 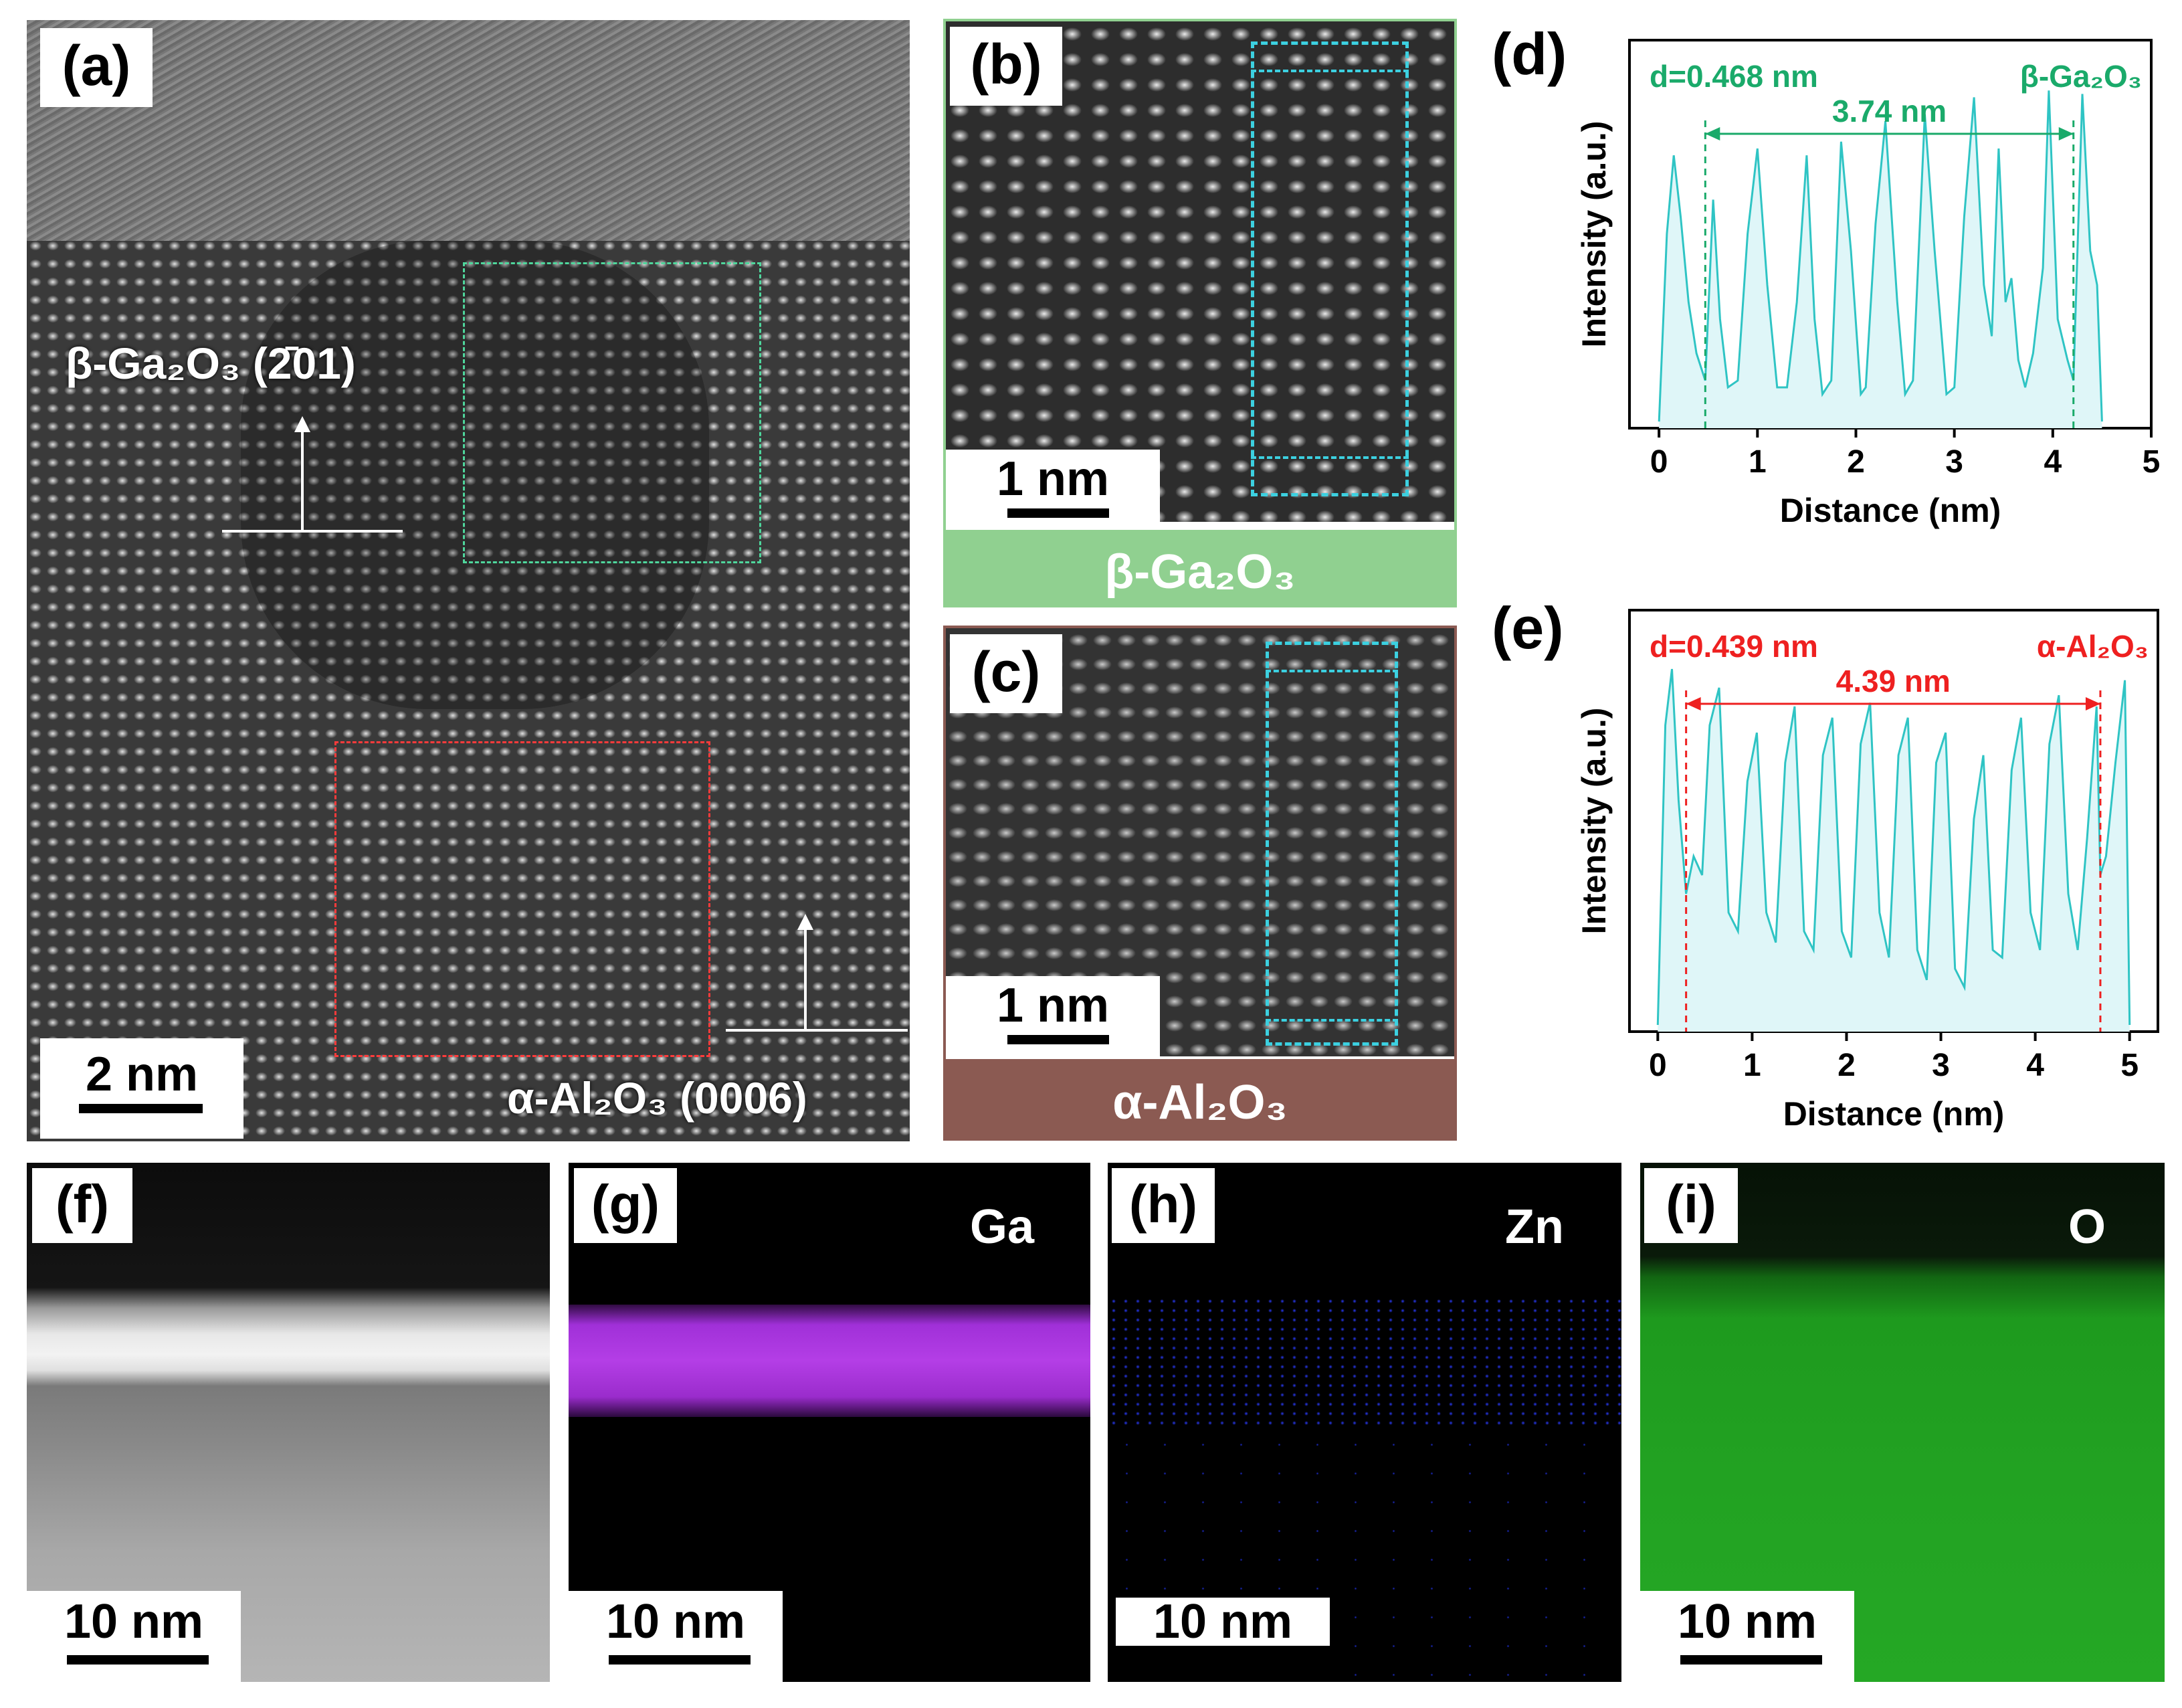 I want to click on panel-g-element-label: Ga, so click(x=1002, y=1227).